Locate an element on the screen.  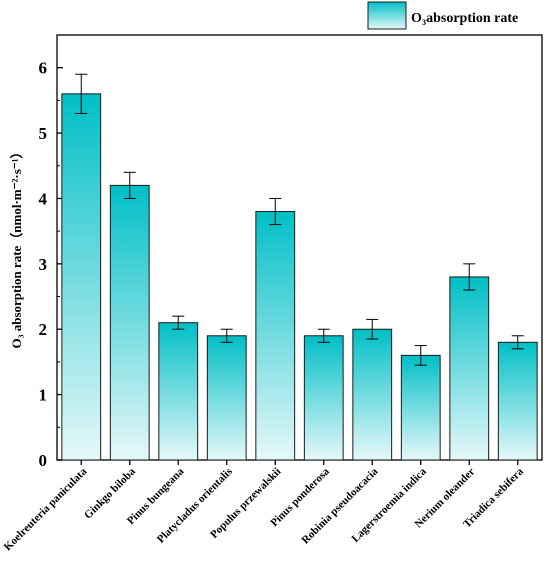
y-axis: 0 1 2 3 4 5 6 is located at coordinates (51, 264).